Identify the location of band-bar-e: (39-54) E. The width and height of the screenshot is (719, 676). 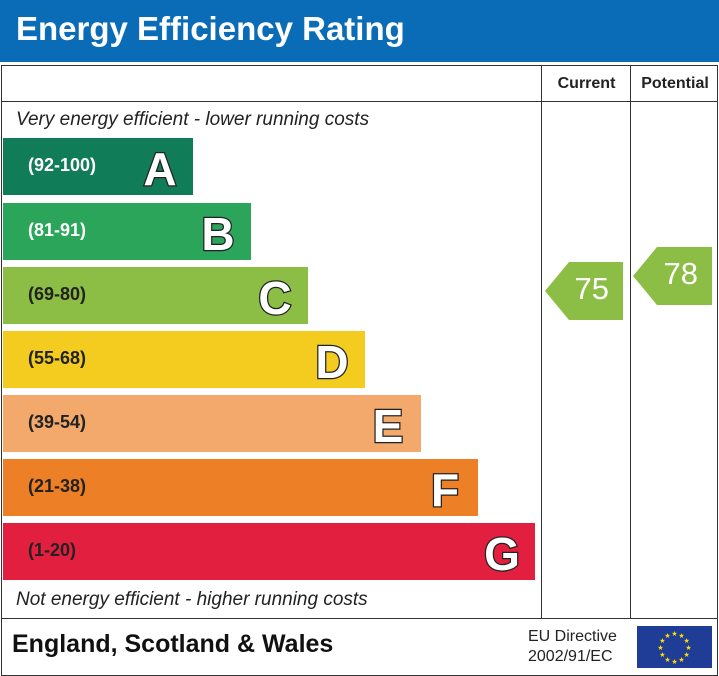
(212, 423).